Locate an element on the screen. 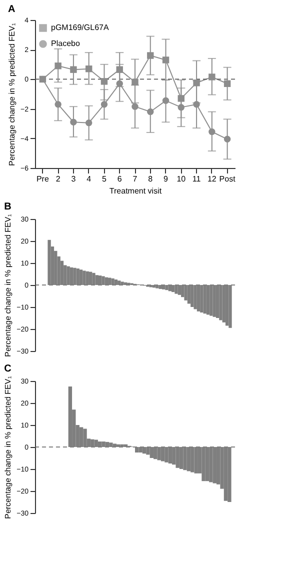 This screenshot has width=285, height=563. x-tick-label: 10 is located at coordinates (181, 179).